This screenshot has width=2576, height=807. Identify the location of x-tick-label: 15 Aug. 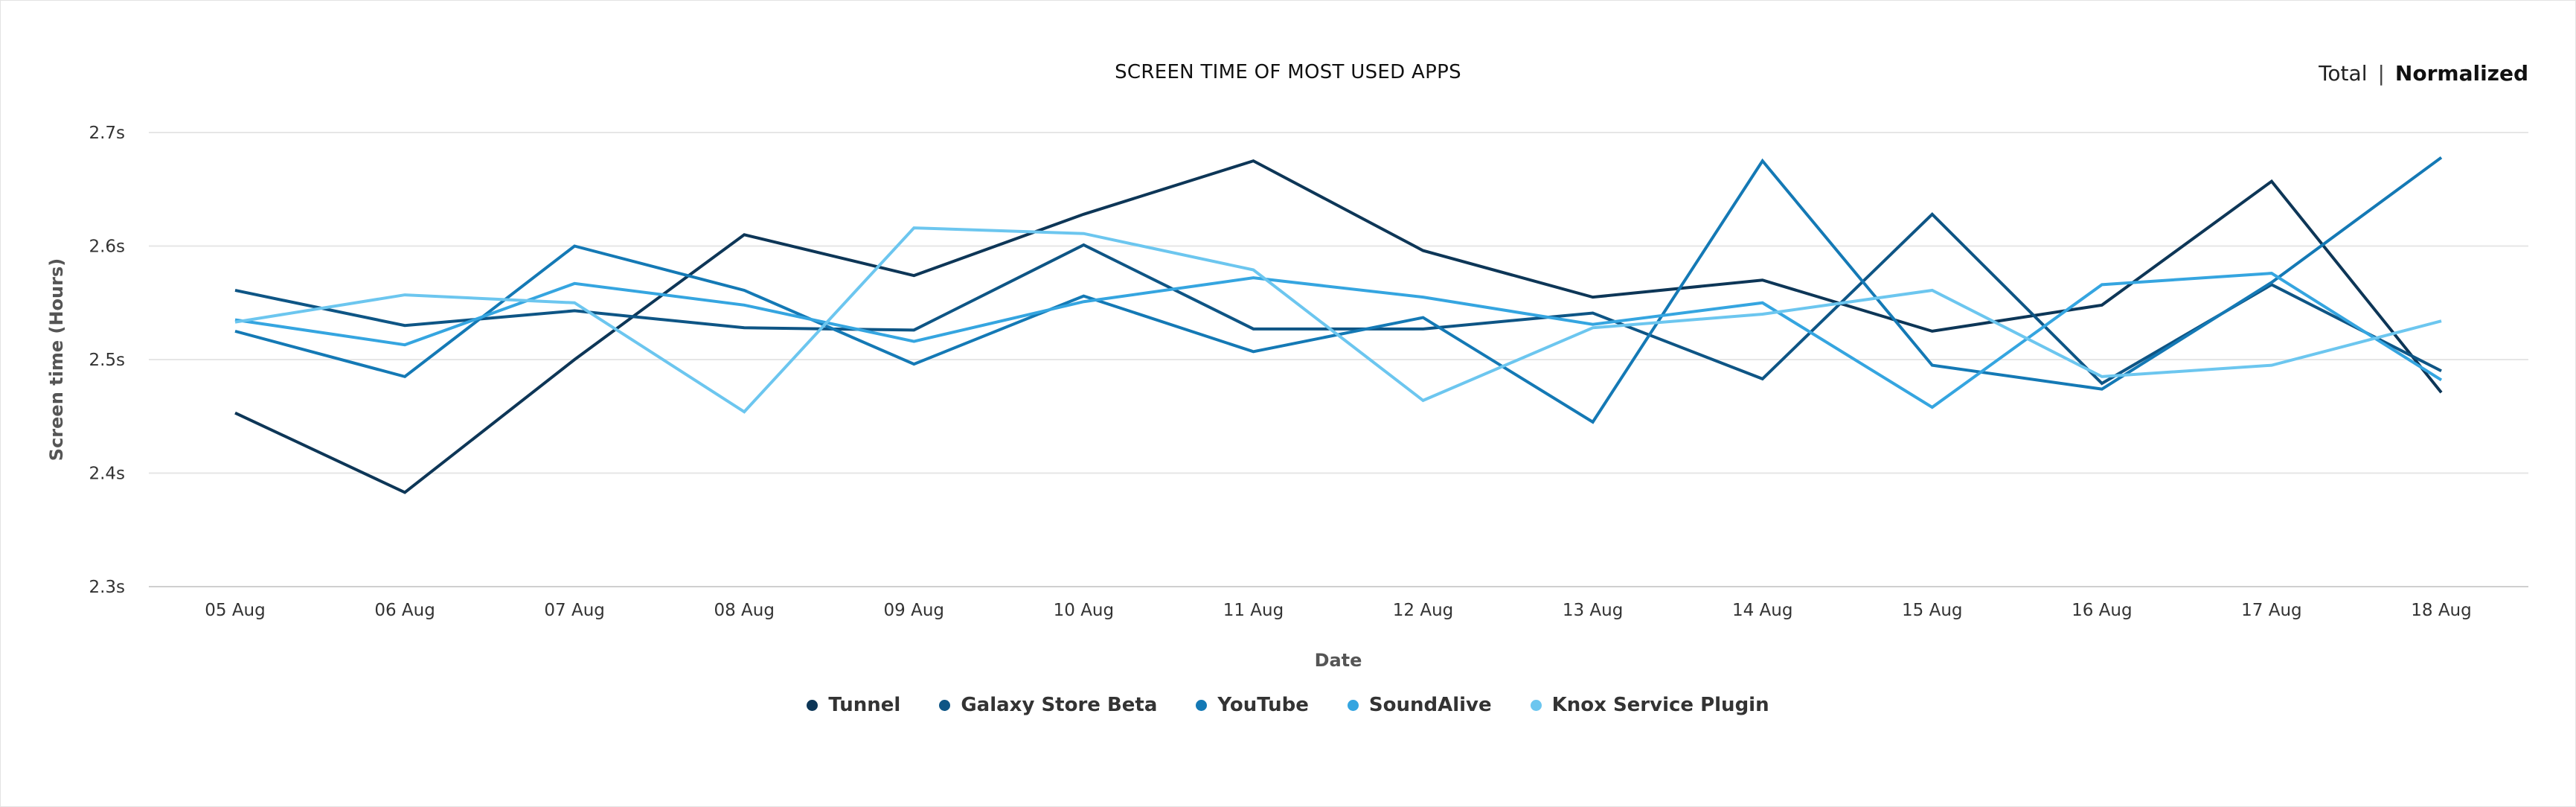
(1932, 610).